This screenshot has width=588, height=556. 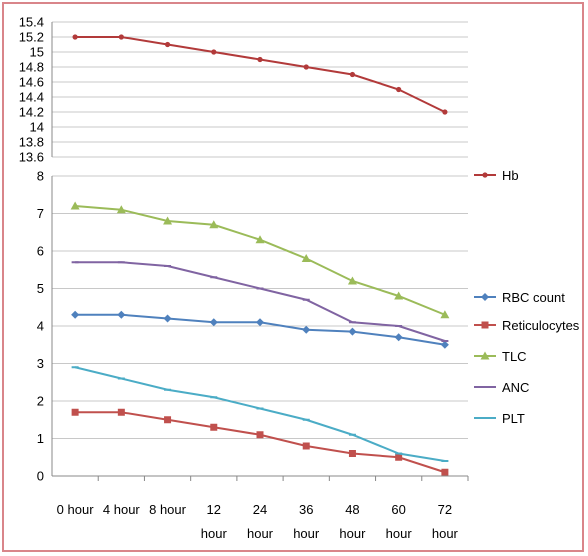 What do you see at coordinates (31, 97) in the screenshot?
I see `y-tick-label: 14.4` at bounding box center [31, 97].